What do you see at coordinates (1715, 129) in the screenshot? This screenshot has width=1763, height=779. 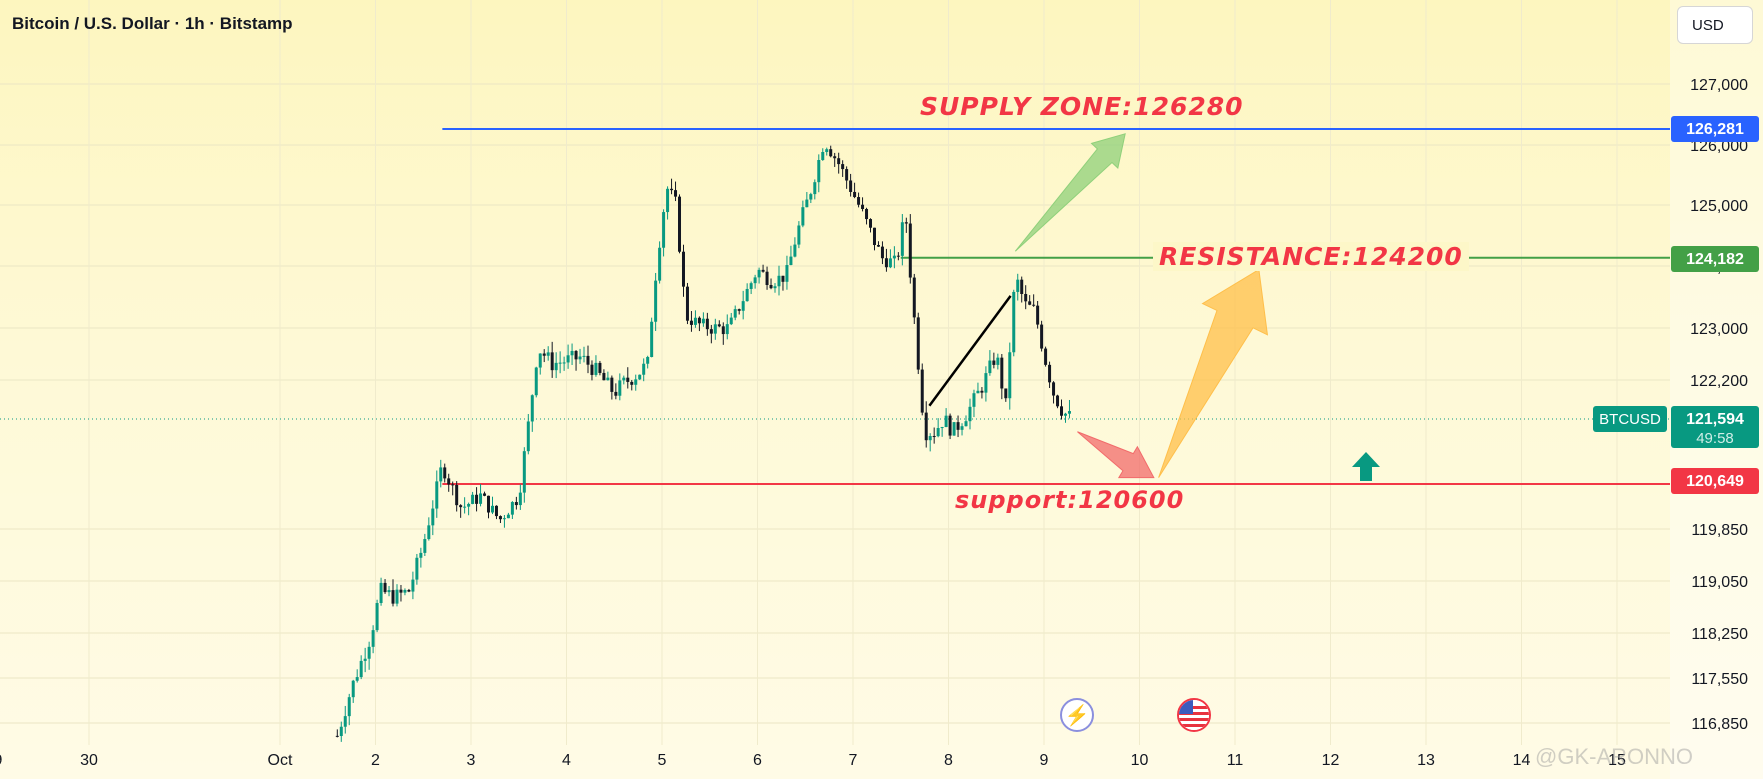 I see `supply-price-text: 126,281` at bounding box center [1715, 129].